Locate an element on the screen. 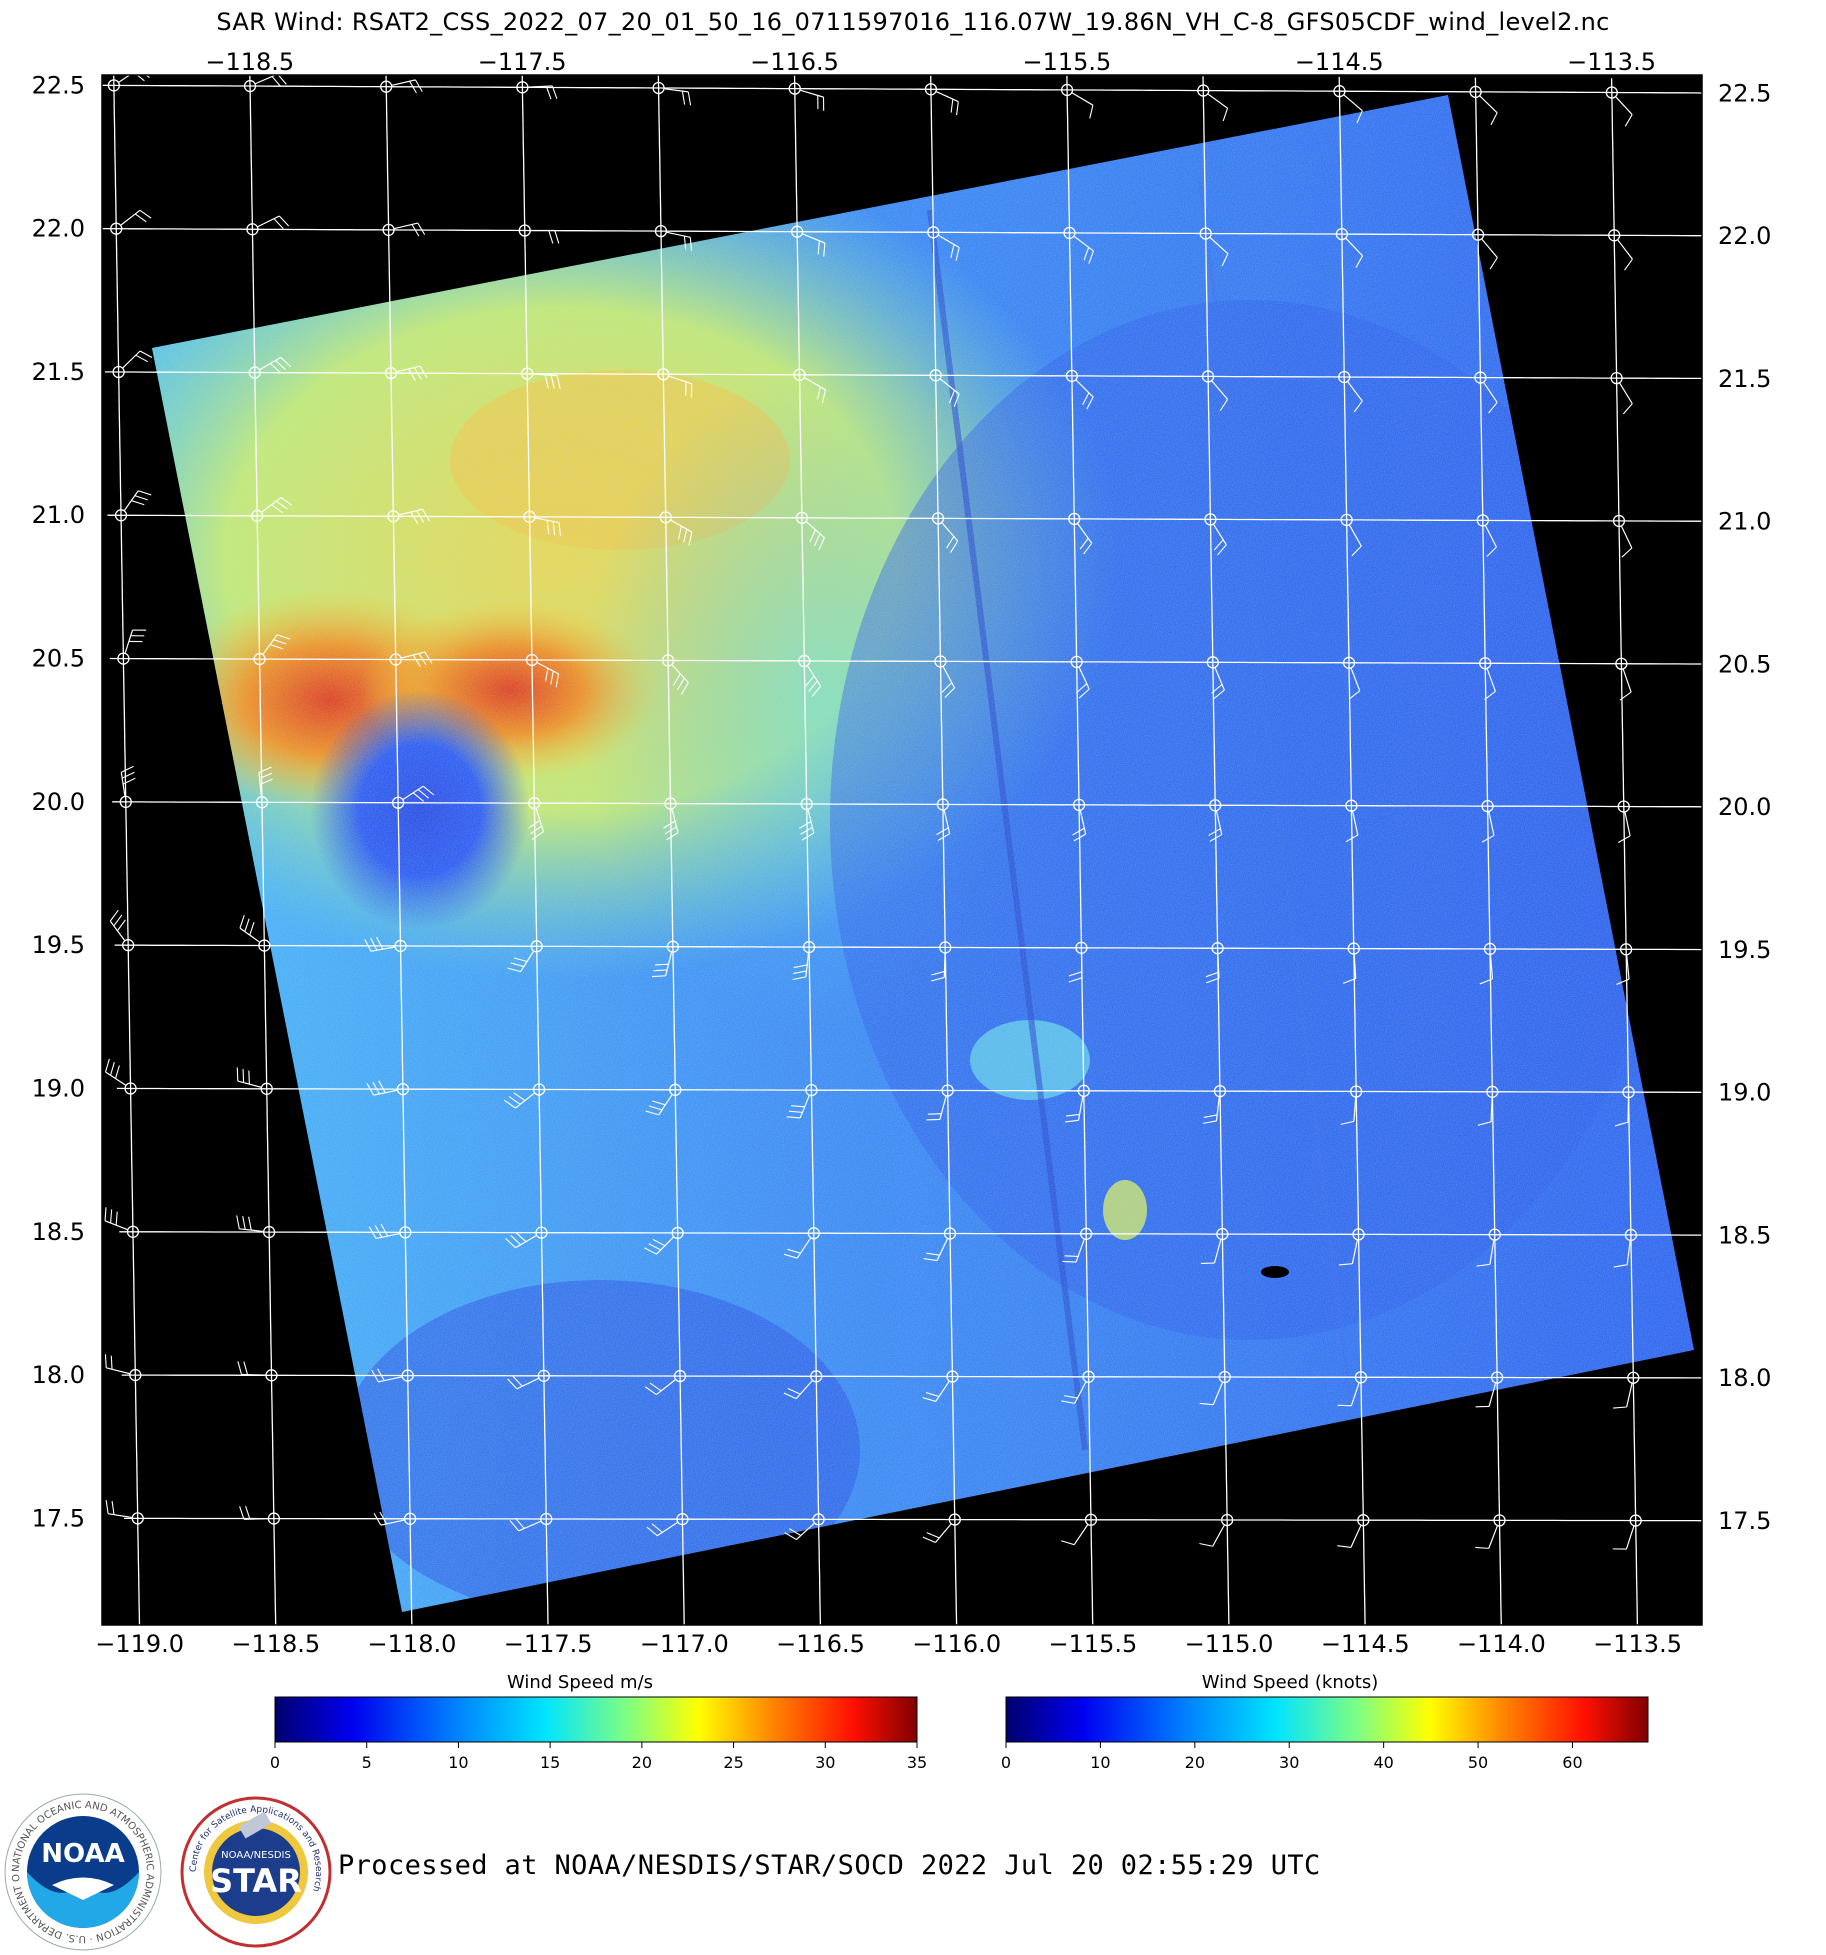 This screenshot has height=1955, width=1826. right-lat-label: 21.5 is located at coordinates (1744, 379).